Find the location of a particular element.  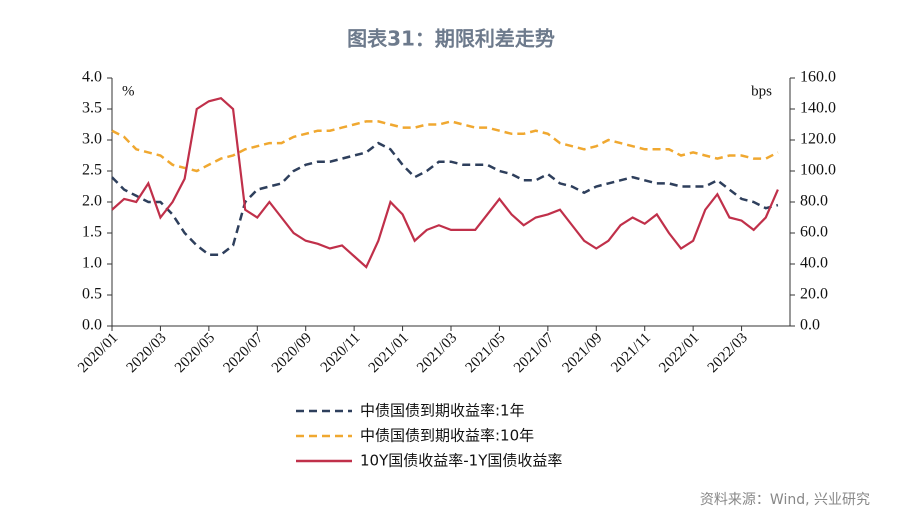

legend-label: 10Y国债收益率-1Y国债收益率 is located at coordinates (461, 461).